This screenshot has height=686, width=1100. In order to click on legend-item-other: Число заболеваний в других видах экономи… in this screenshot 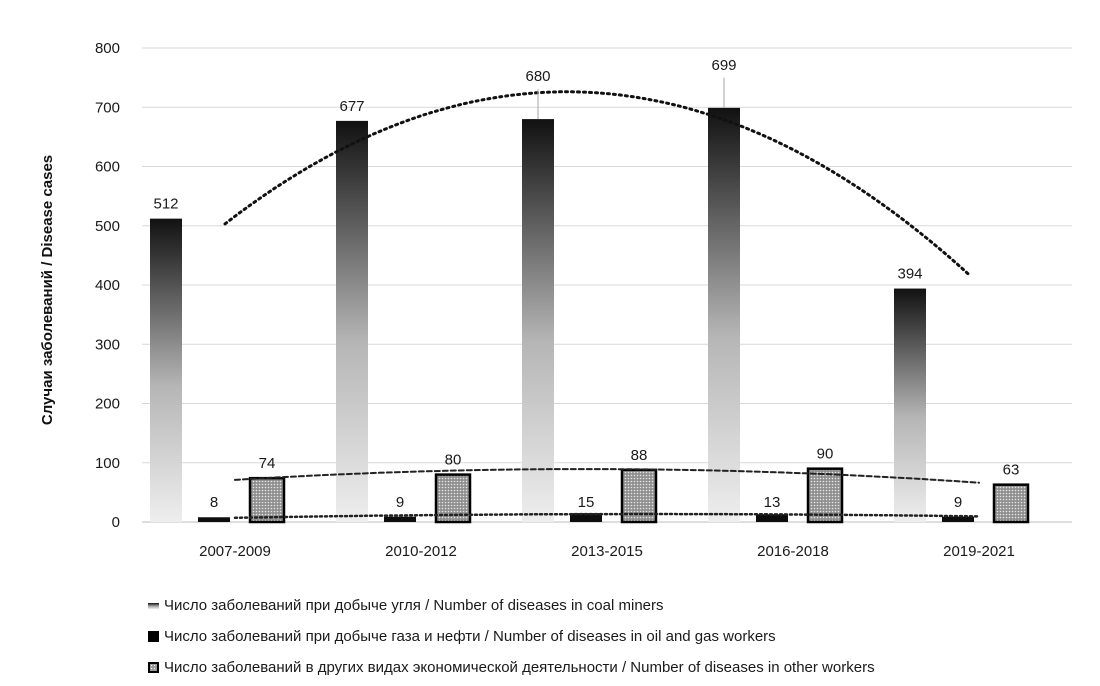, I will do `click(511, 667)`.